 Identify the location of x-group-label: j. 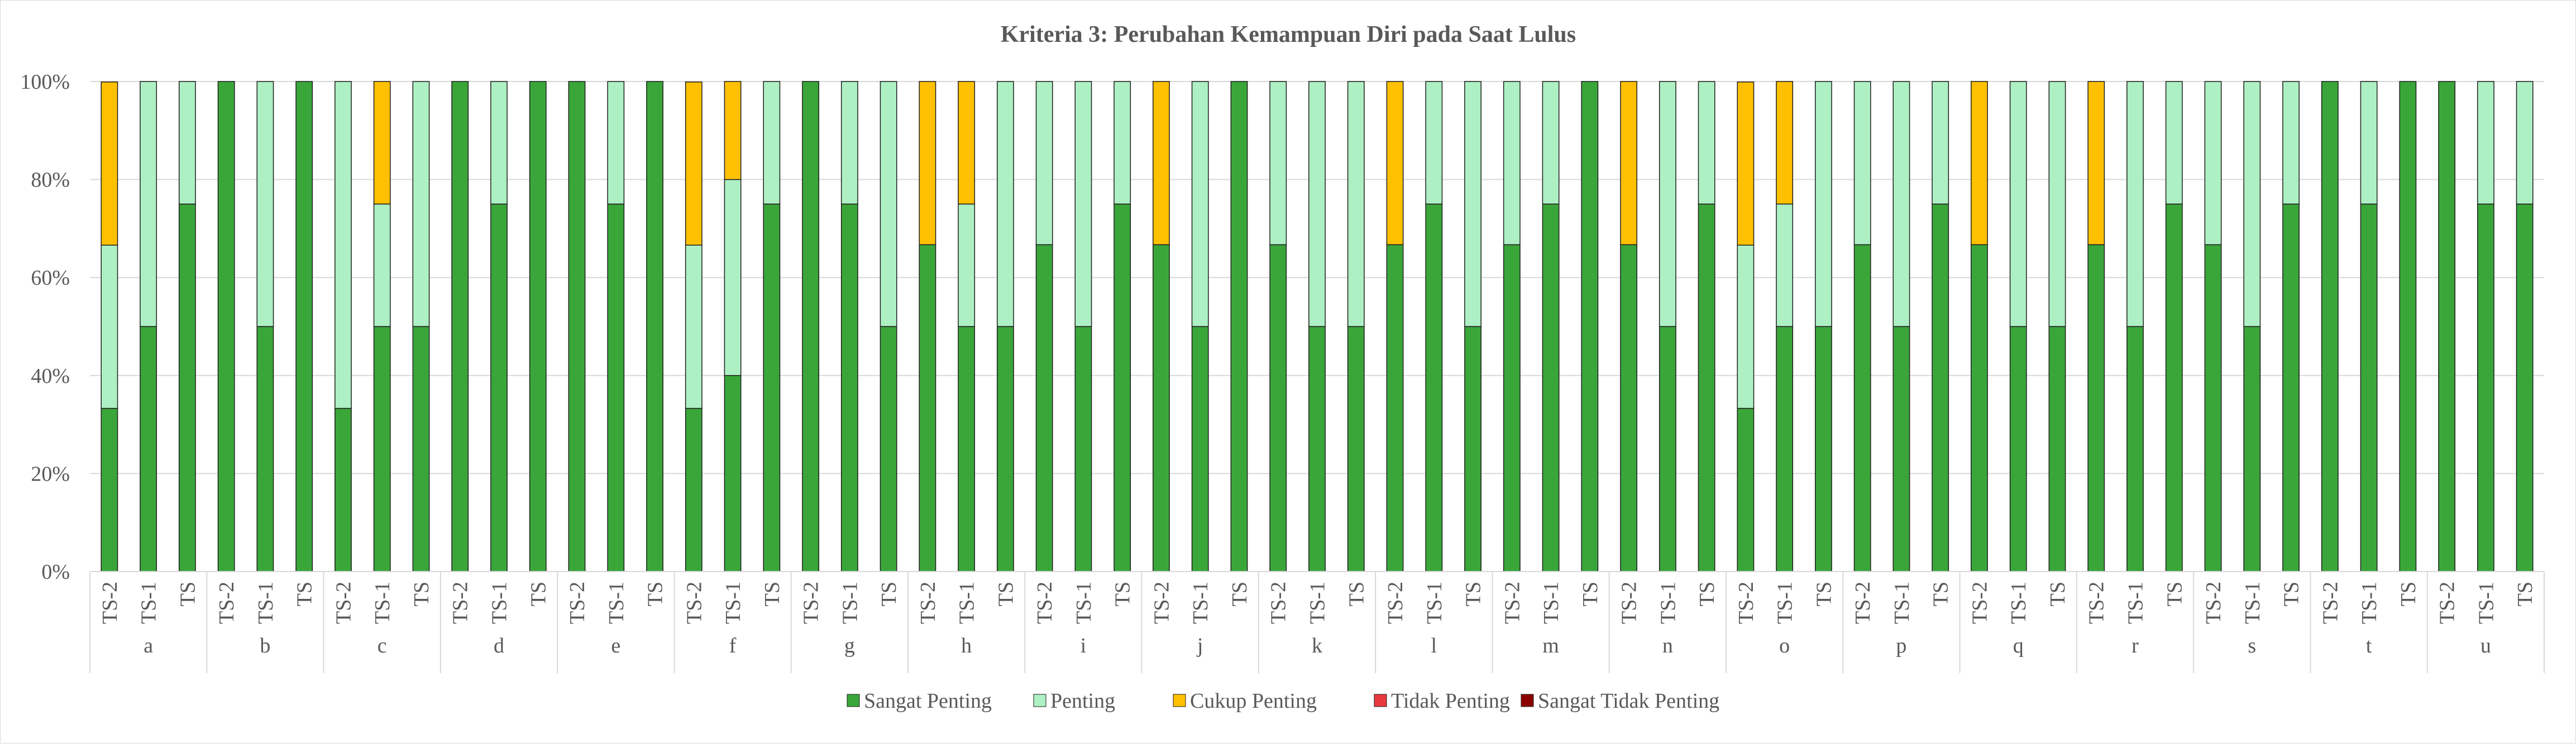
(1199, 646).